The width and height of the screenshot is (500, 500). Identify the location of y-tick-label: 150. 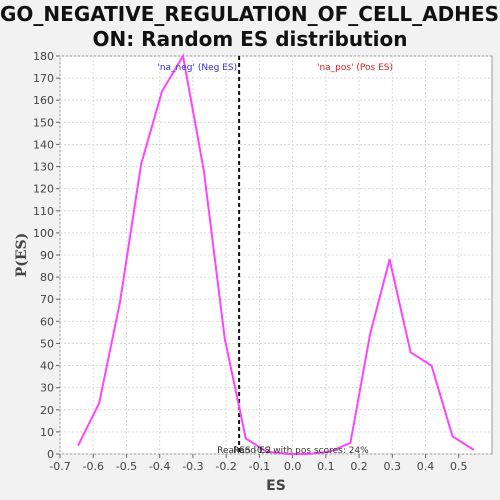
(43, 122).